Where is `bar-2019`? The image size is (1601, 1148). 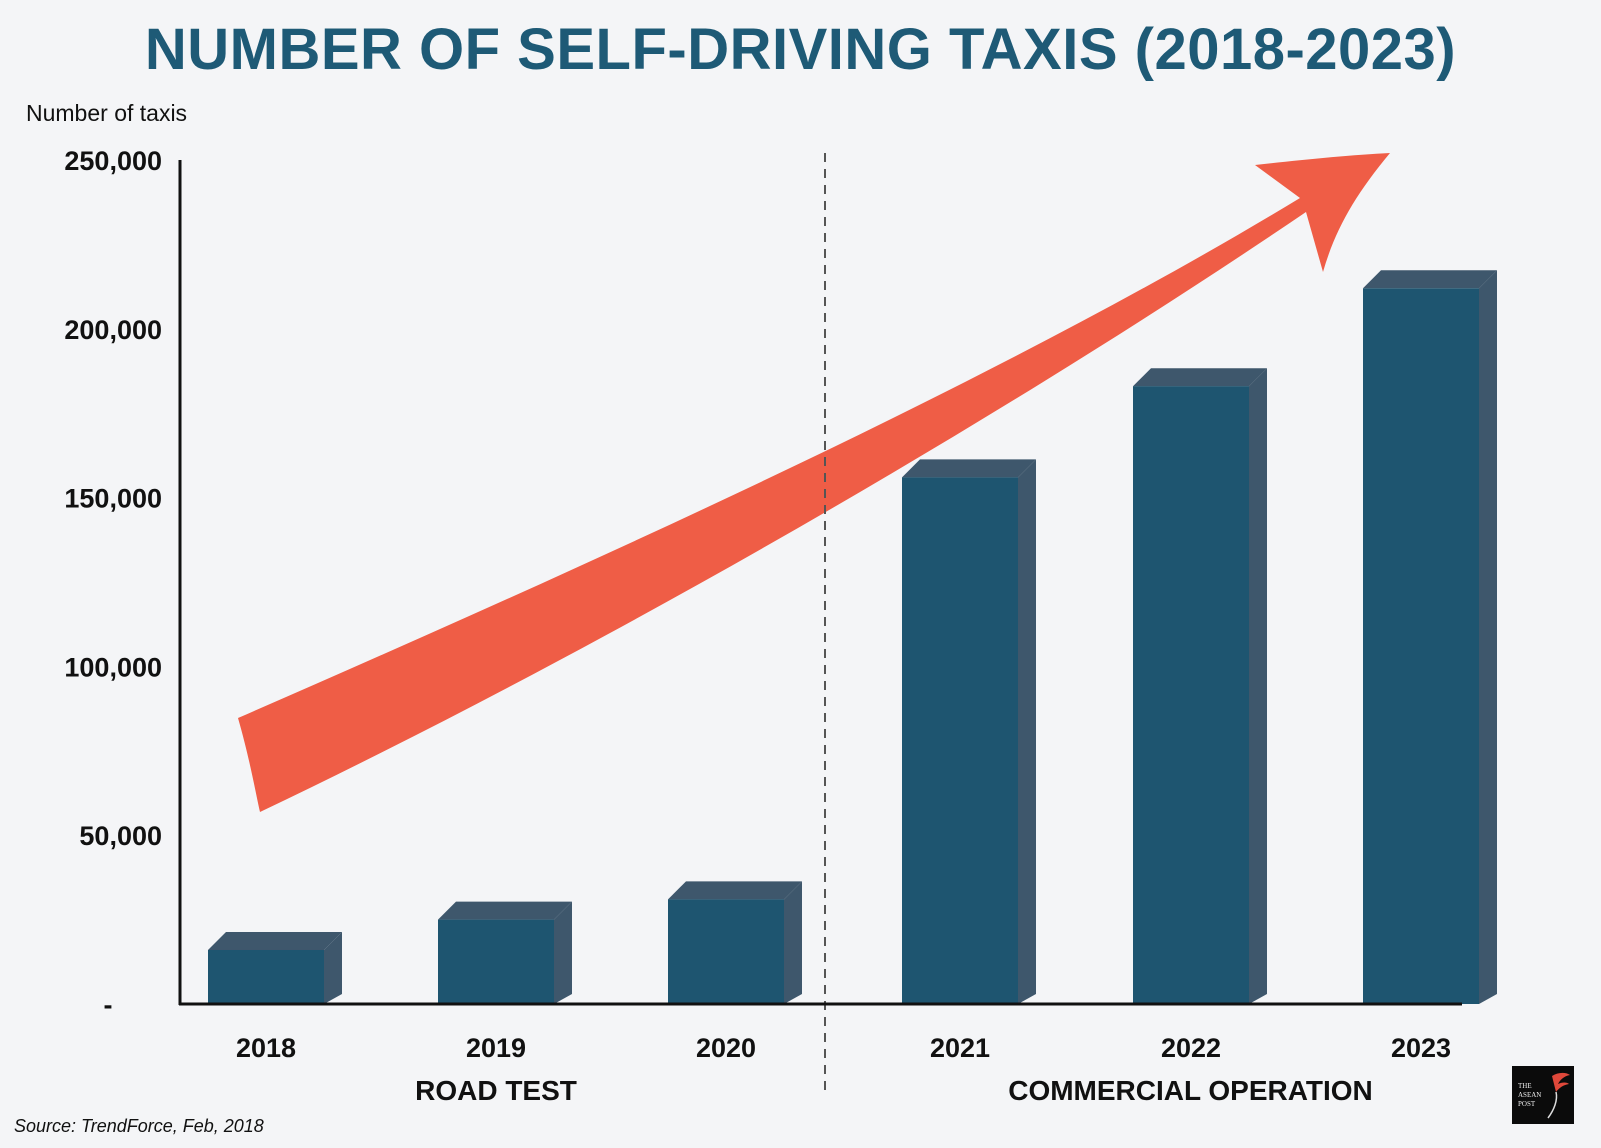 bar-2019 is located at coordinates (505, 952).